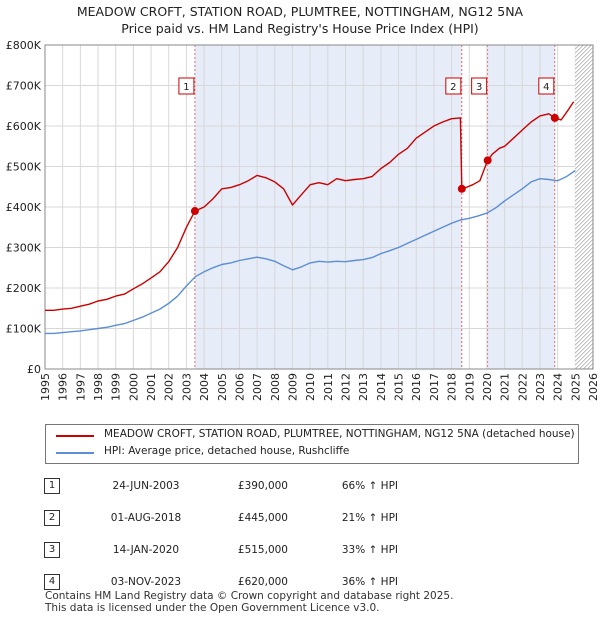 This screenshot has height=620, width=600. Describe the element at coordinates (262, 582) in the screenshot. I see `sale-price: £620,000` at that location.